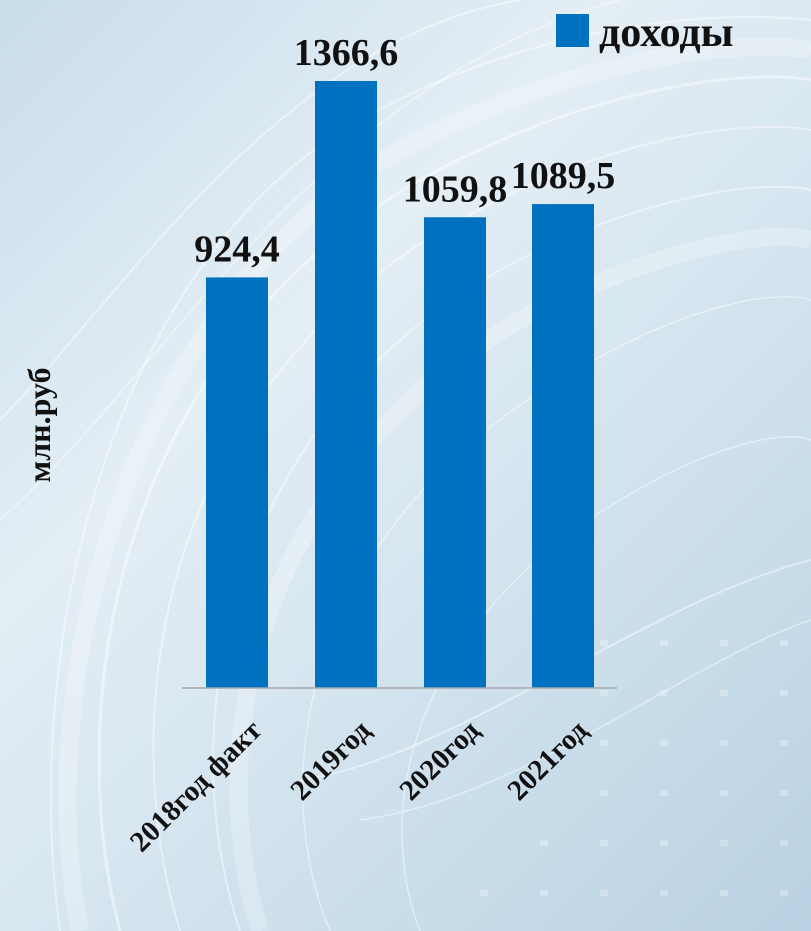 The width and height of the screenshot is (811, 931). Describe the element at coordinates (666, 33) in the screenshot. I see `legend-label-dohody: доходы` at that location.